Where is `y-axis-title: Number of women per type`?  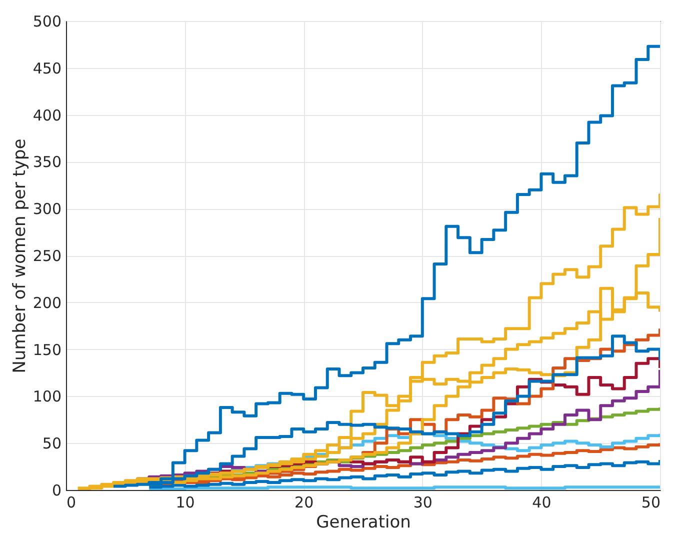 y-axis-title: Number of women per type is located at coordinates (20, 256).